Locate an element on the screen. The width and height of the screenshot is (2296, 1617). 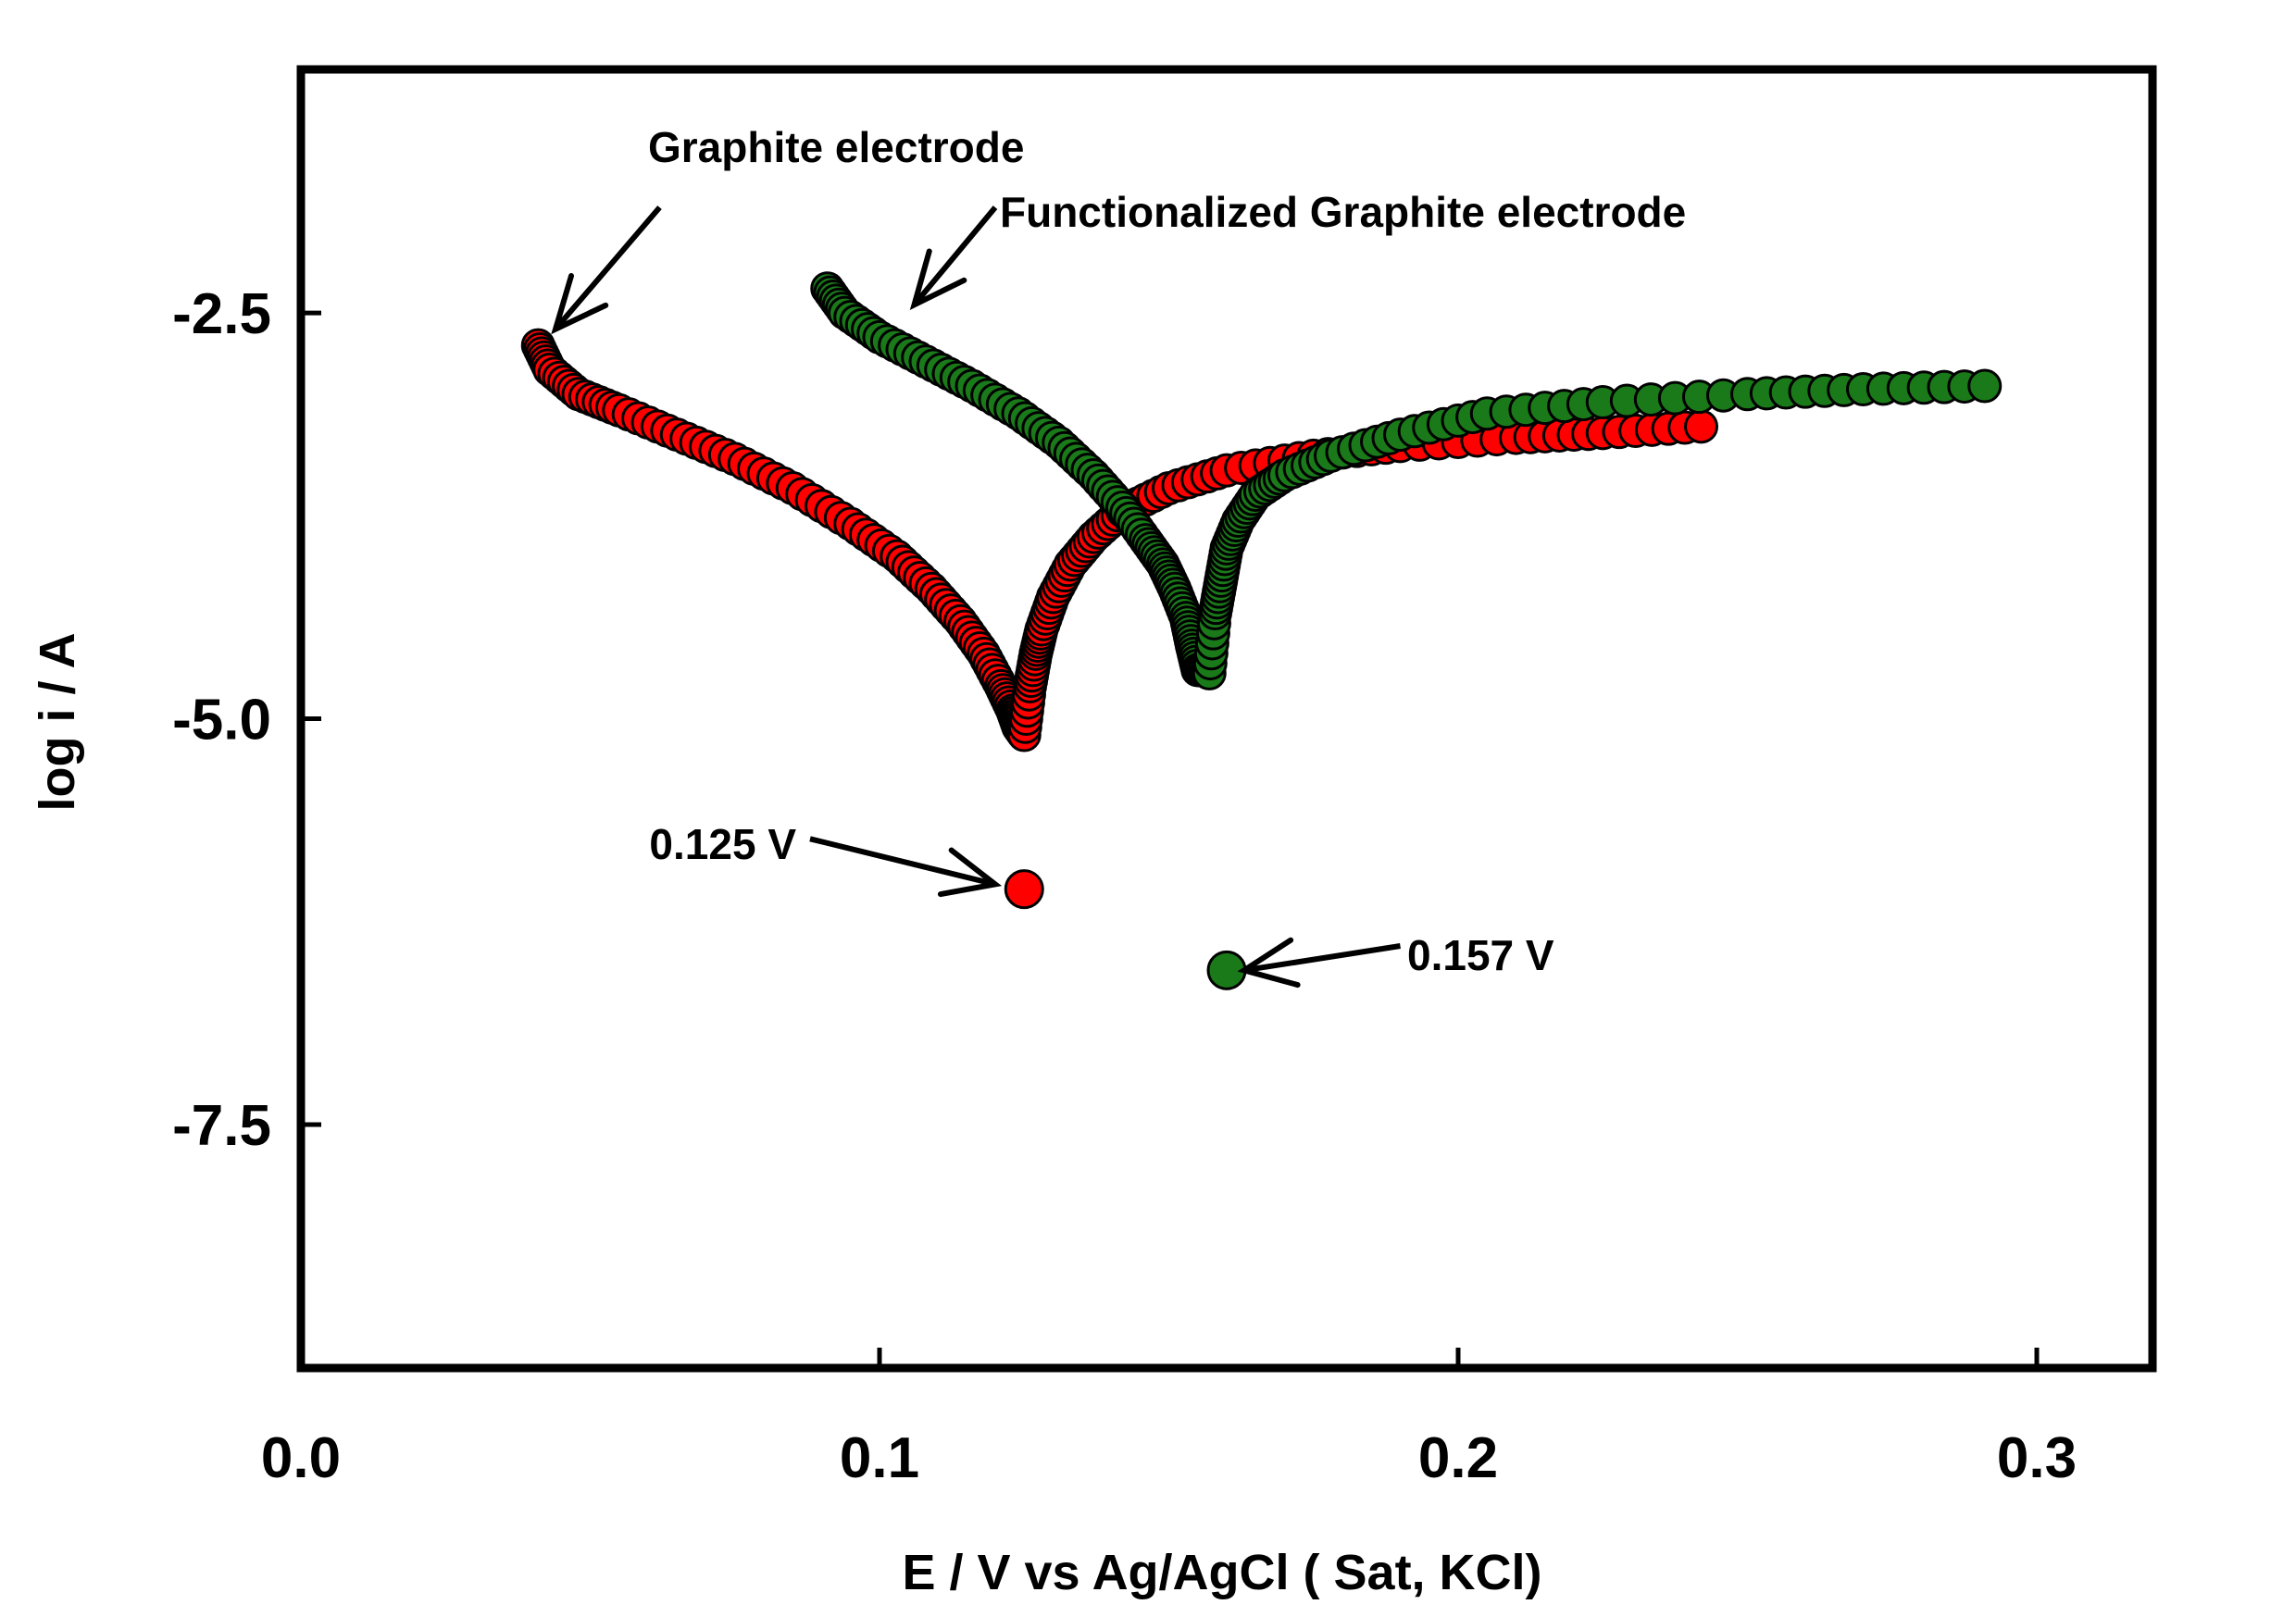
y-tick-label: -5.0 is located at coordinates (221, 721).